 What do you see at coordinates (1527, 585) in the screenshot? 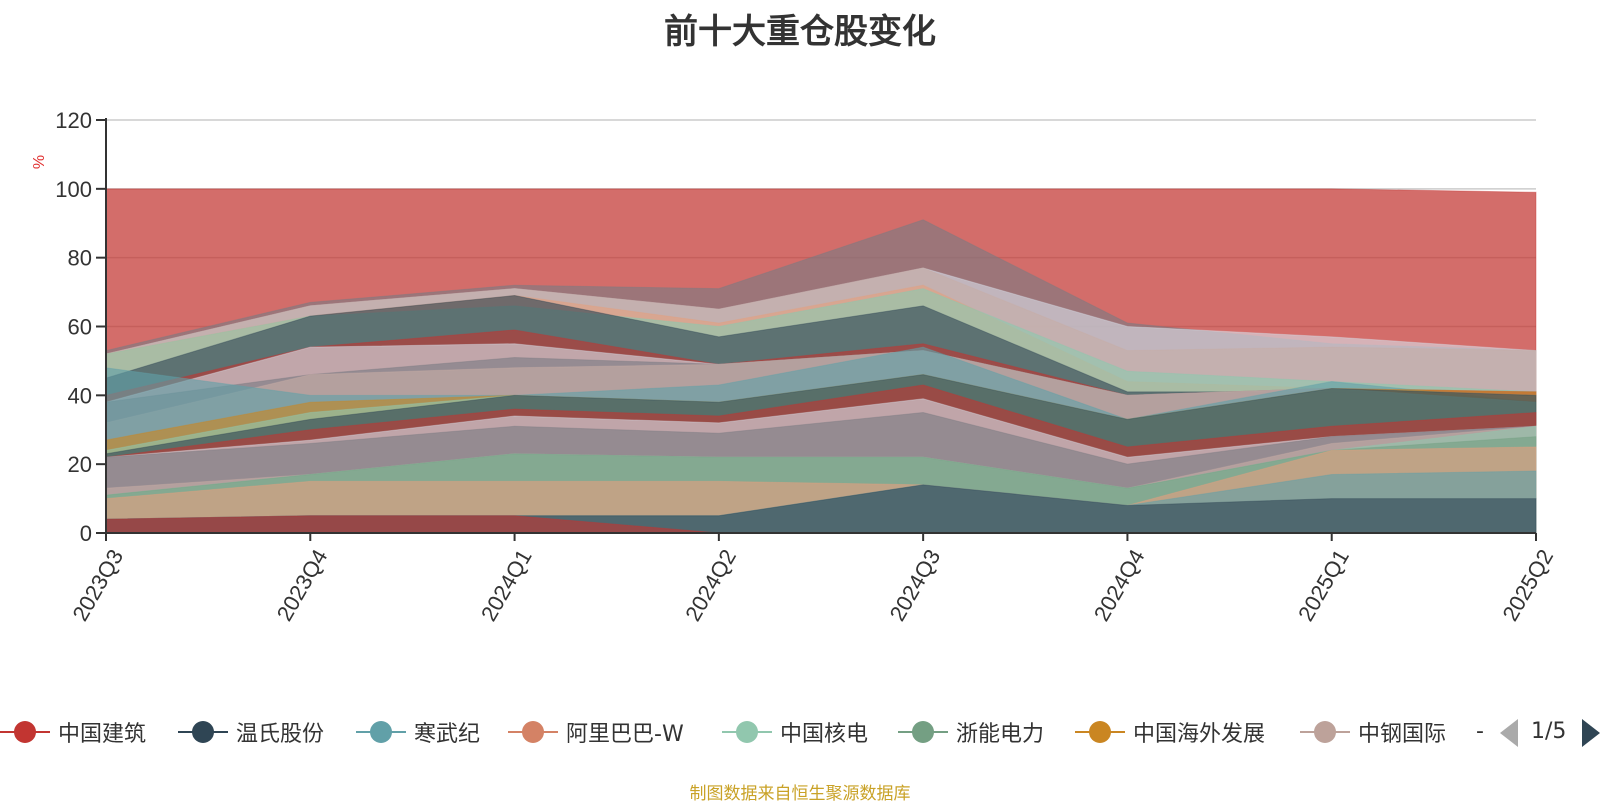
I see `x-tick-label: 2025Q2` at bounding box center [1527, 585].